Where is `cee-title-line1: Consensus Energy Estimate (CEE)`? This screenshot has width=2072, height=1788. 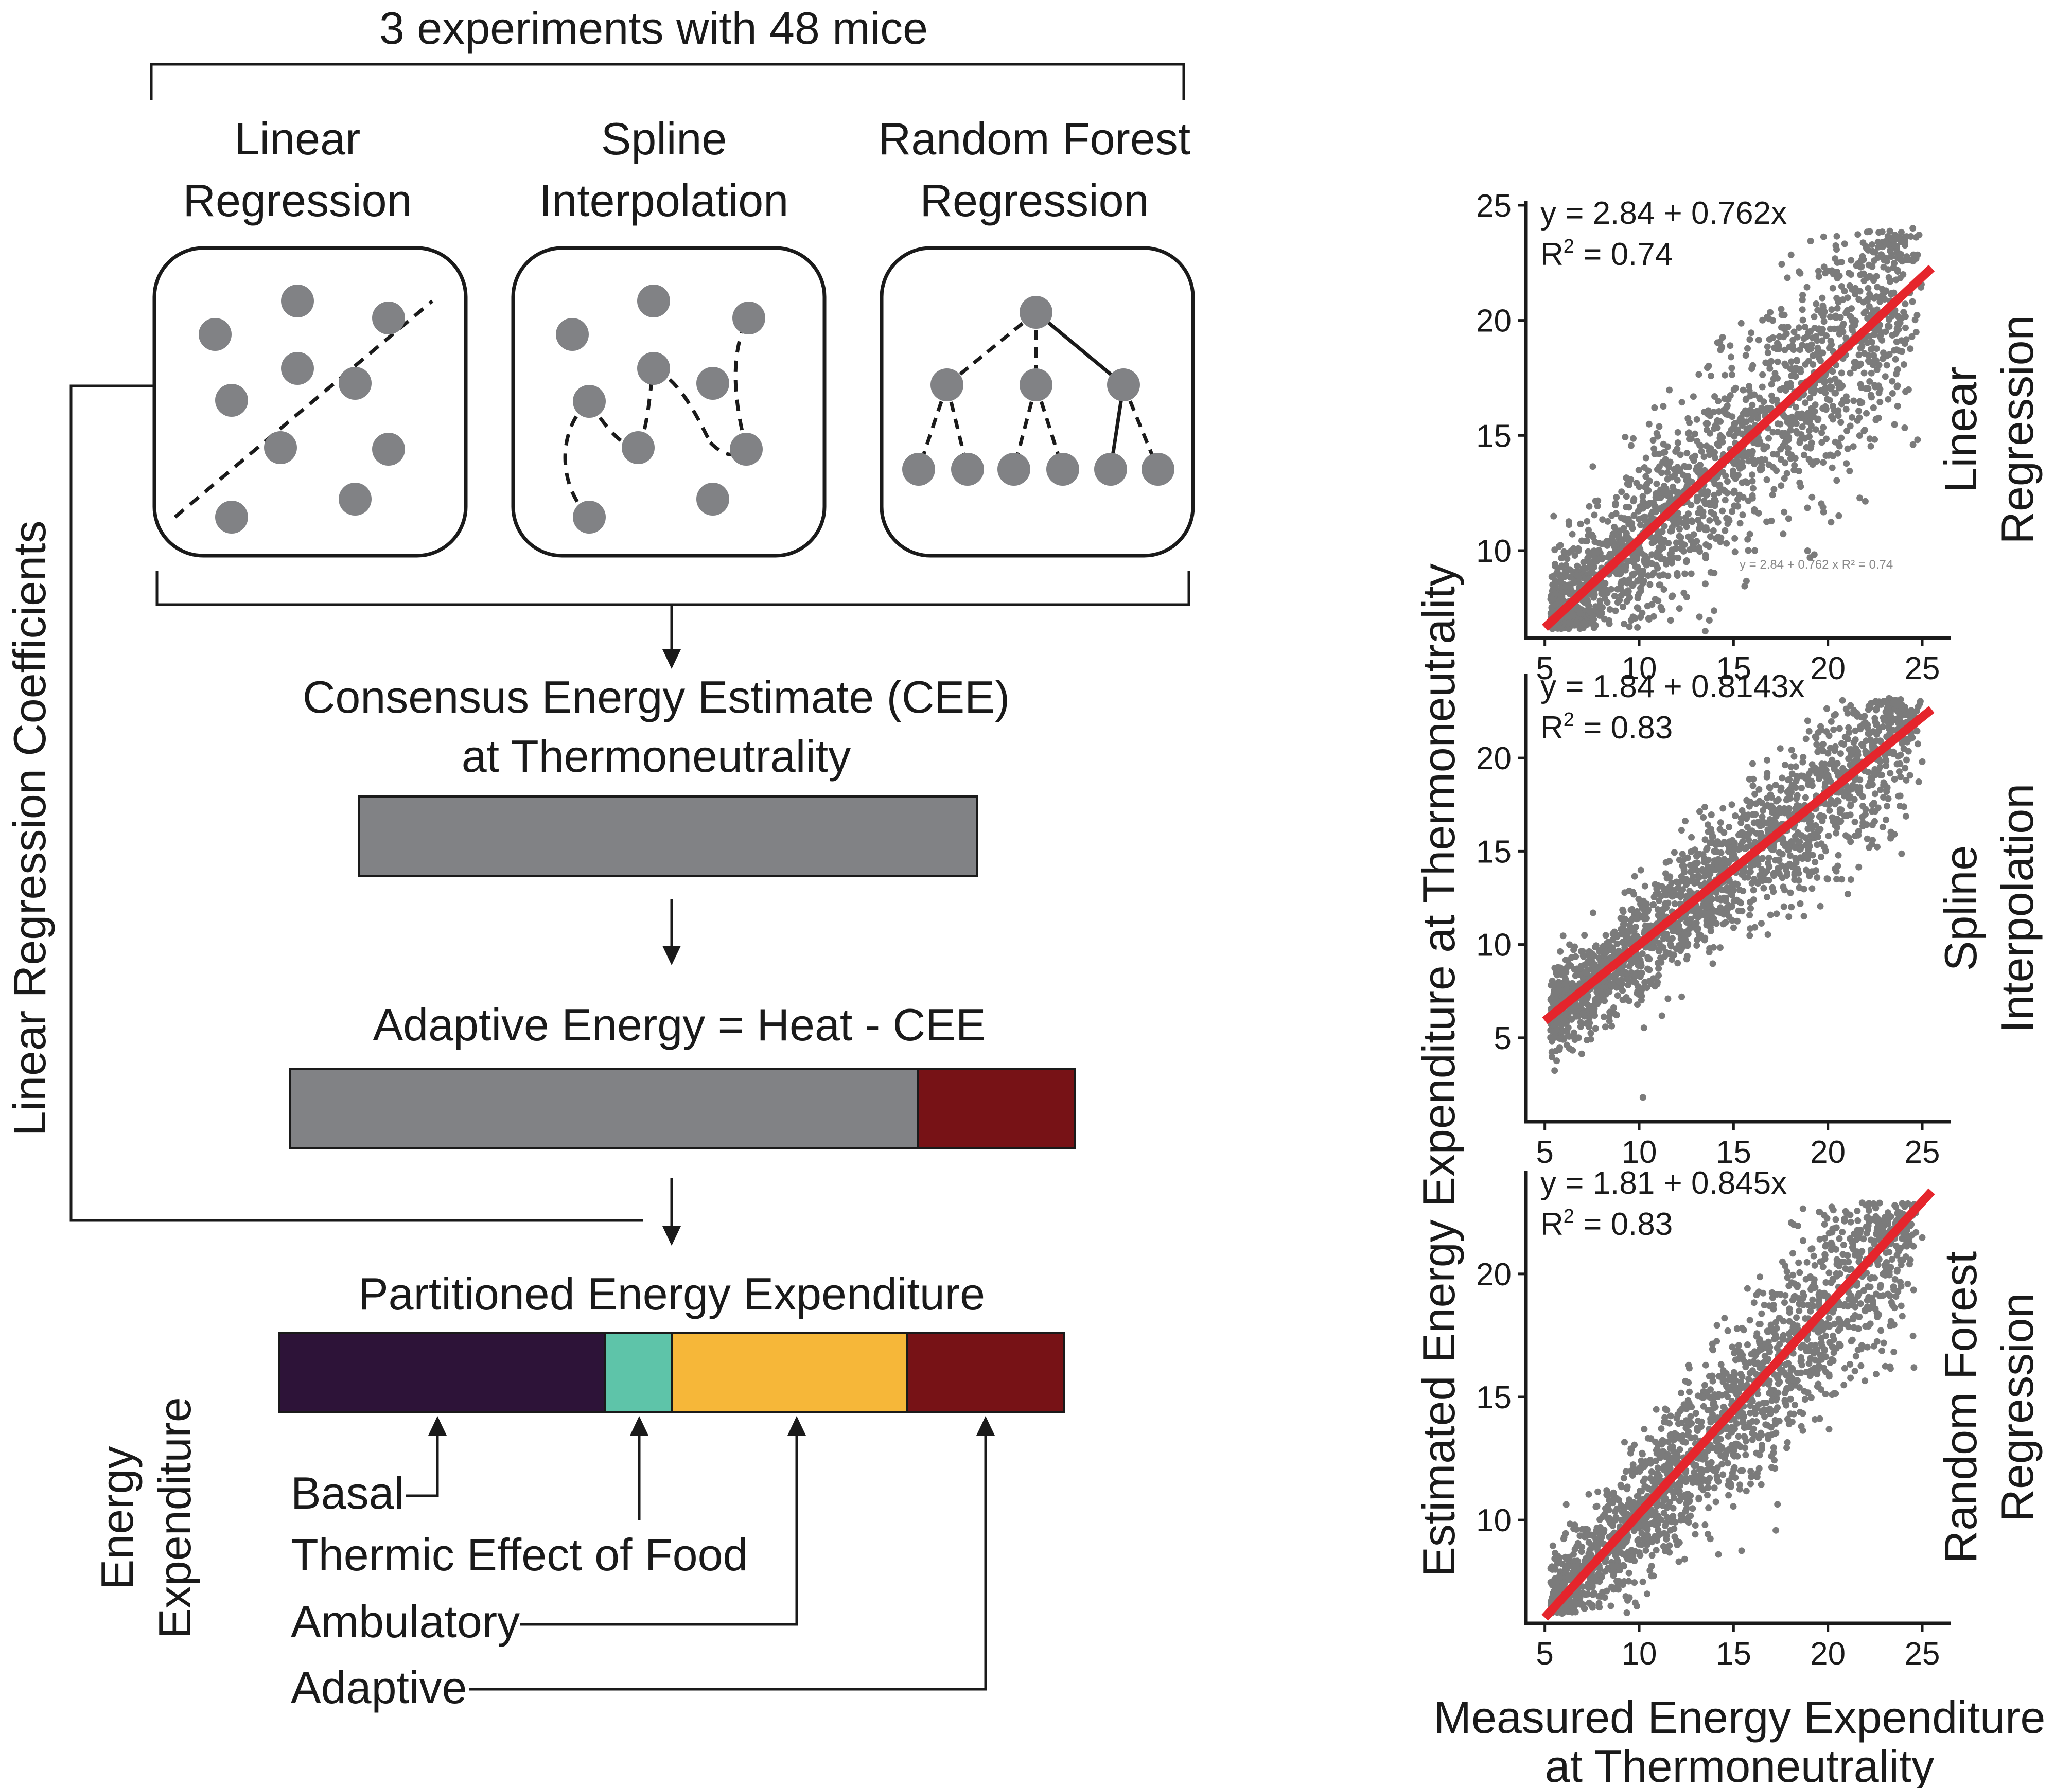 cee-title-line1: Consensus Energy Estimate (CEE) is located at coordinates (656, 696).